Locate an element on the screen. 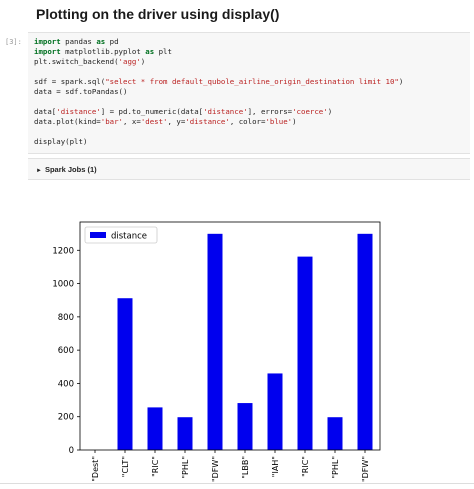 The image size is (474, 489). code-token: , y= is located at coordinates (176, 121).